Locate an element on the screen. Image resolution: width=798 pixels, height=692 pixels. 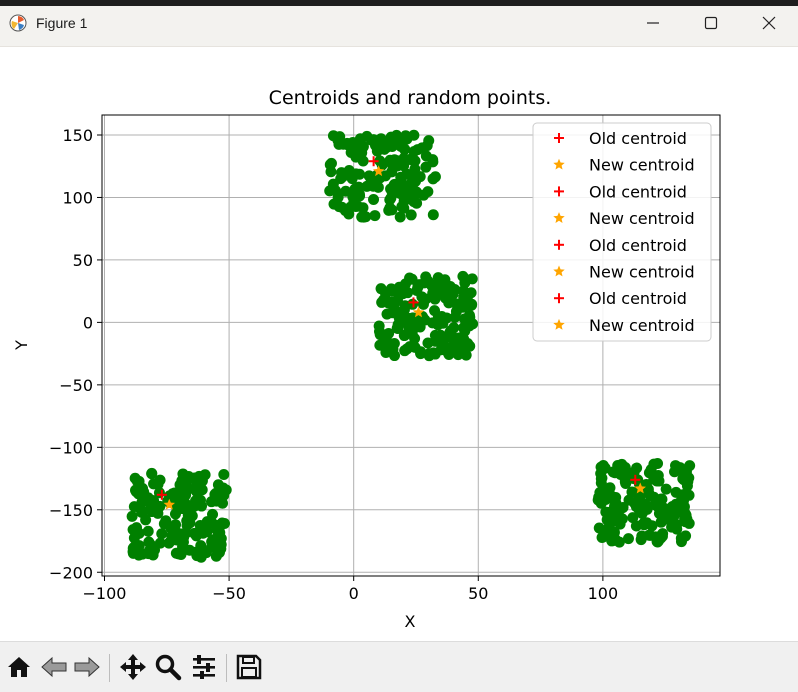
y-tick-label: 150 is located at coordinates (77, 135).